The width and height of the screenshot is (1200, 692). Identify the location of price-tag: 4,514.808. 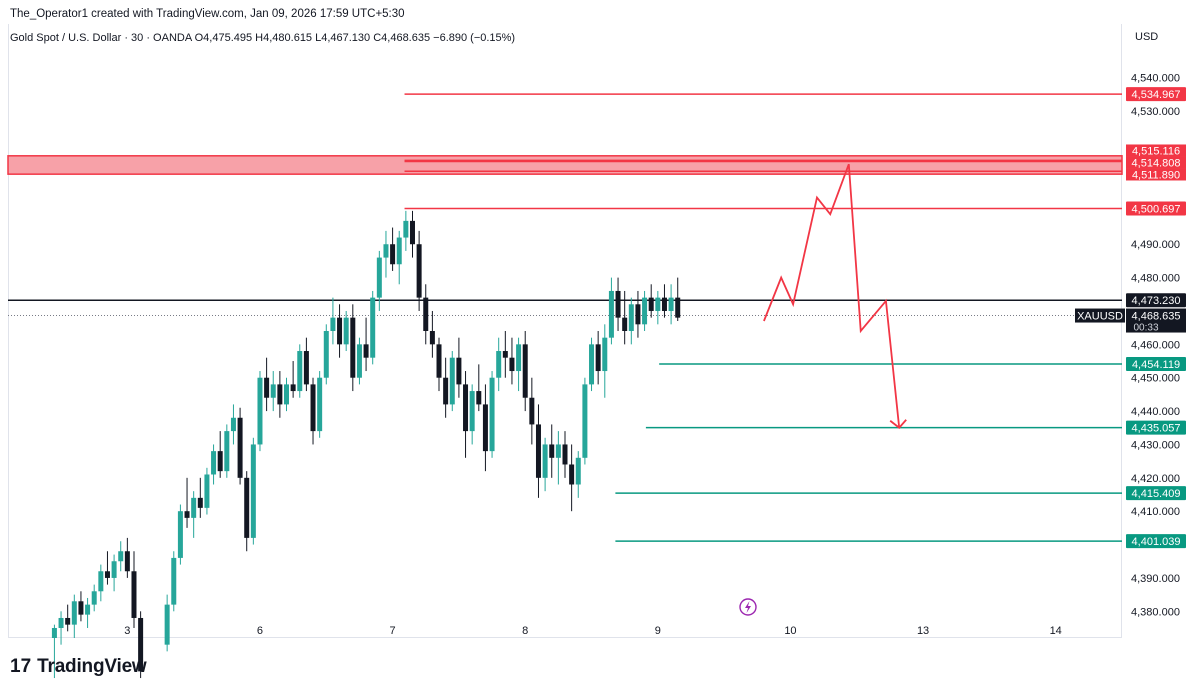
(1156, 163).